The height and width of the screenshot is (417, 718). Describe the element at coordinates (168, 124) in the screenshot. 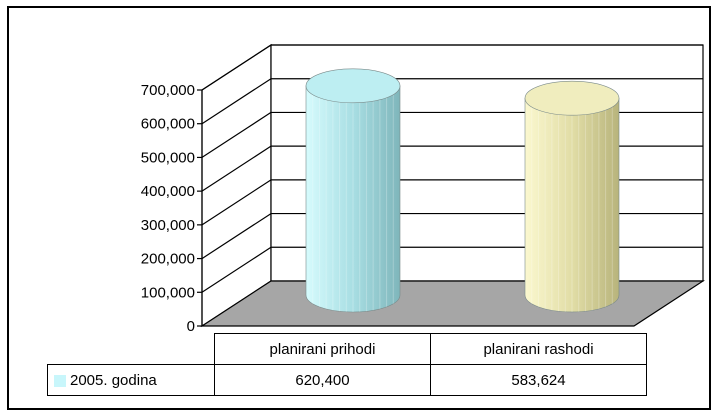

I see `y-tick-label: 600,000` at that location.